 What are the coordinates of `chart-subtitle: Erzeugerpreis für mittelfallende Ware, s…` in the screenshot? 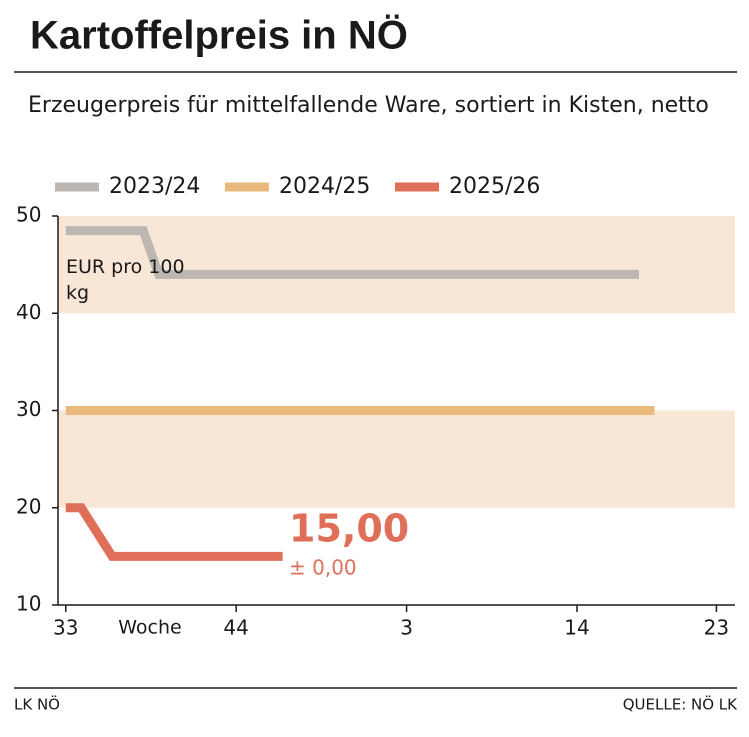 It's located at (368, 105).